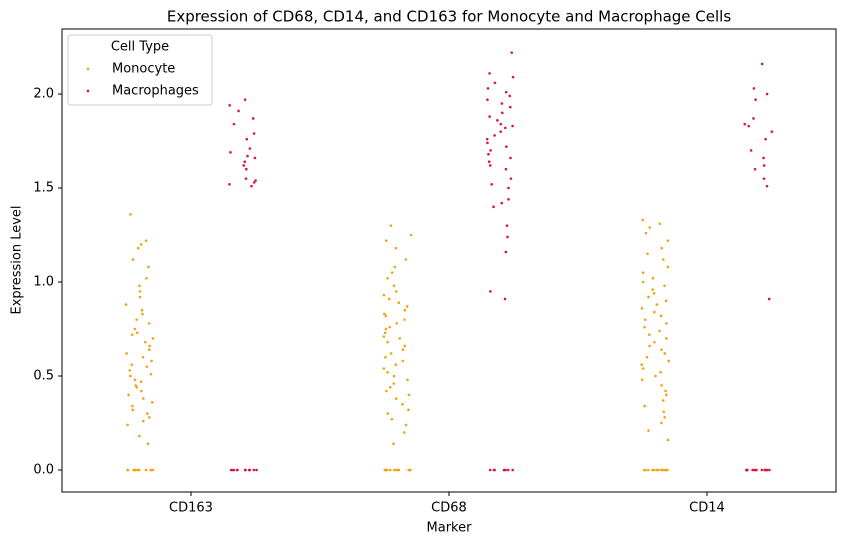 The width and height of the screenshot is (846, 545). Describe the element at coordinates (43, 94) in the screenshot. I see `y-tick-label: 2.0` at that location.